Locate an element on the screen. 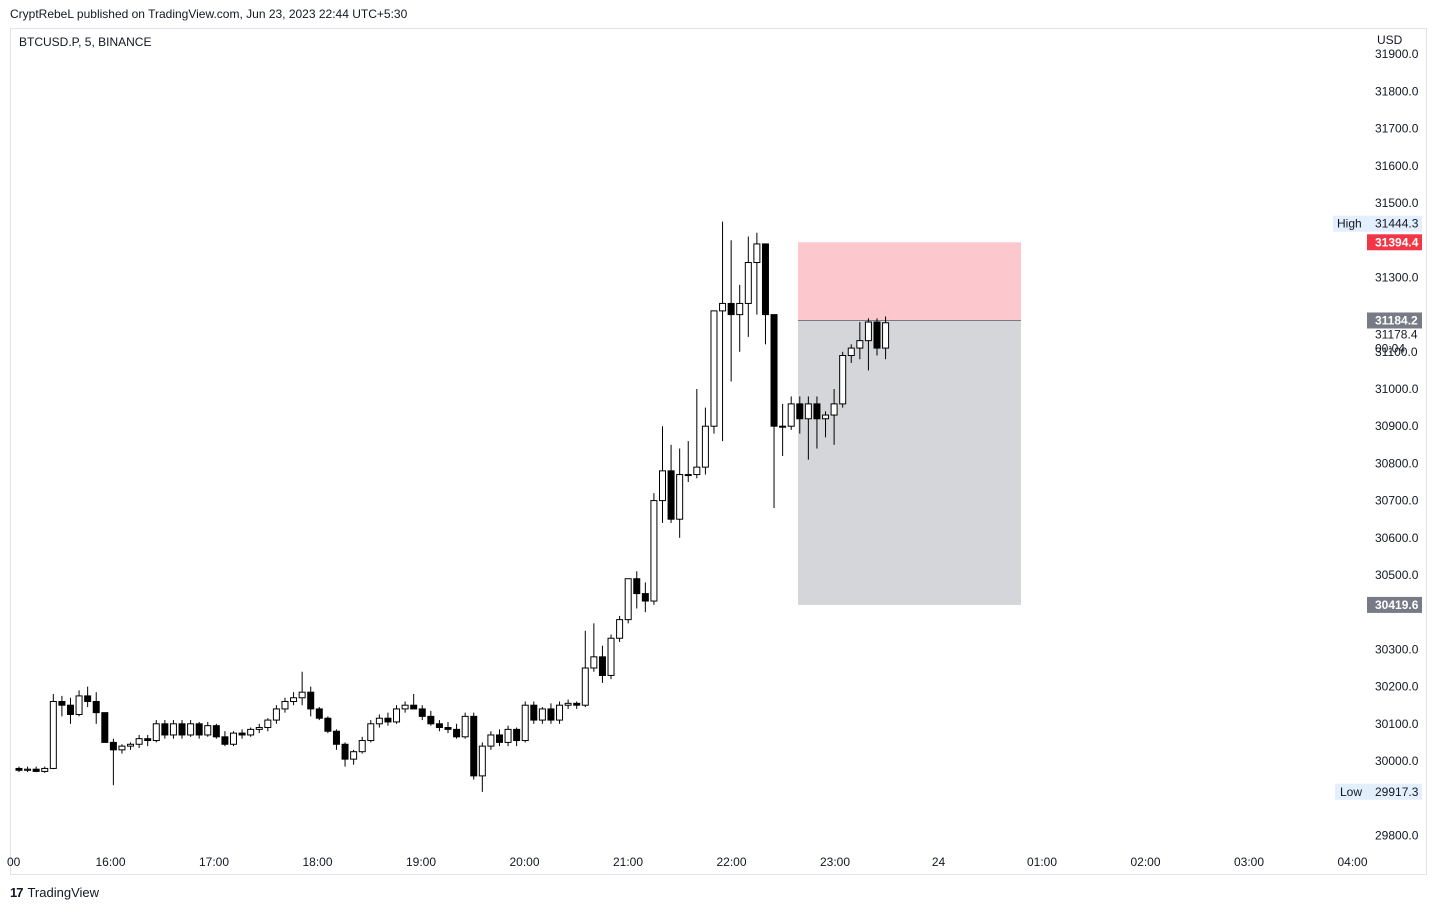 The height and width of the screenshot is (911, 1437). price-tick-label: 31000.0 is located at coordinates (1397, 389).